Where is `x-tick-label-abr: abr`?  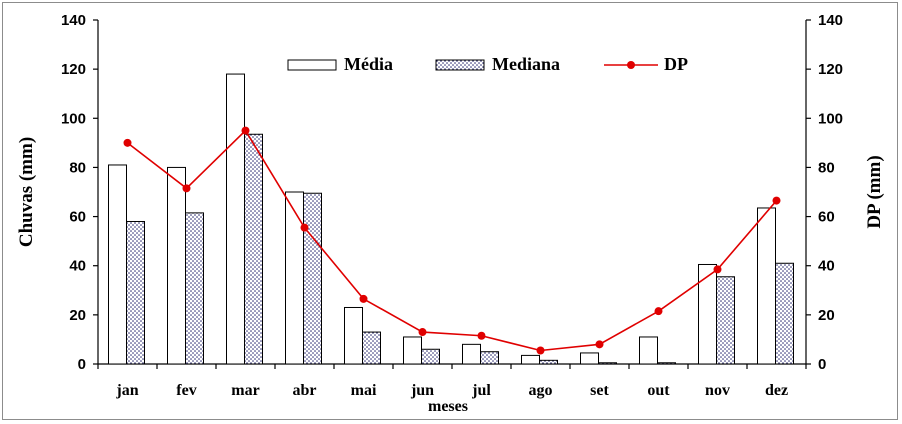 x-tick-label-abr: abr is located at coordinates (305, 390).